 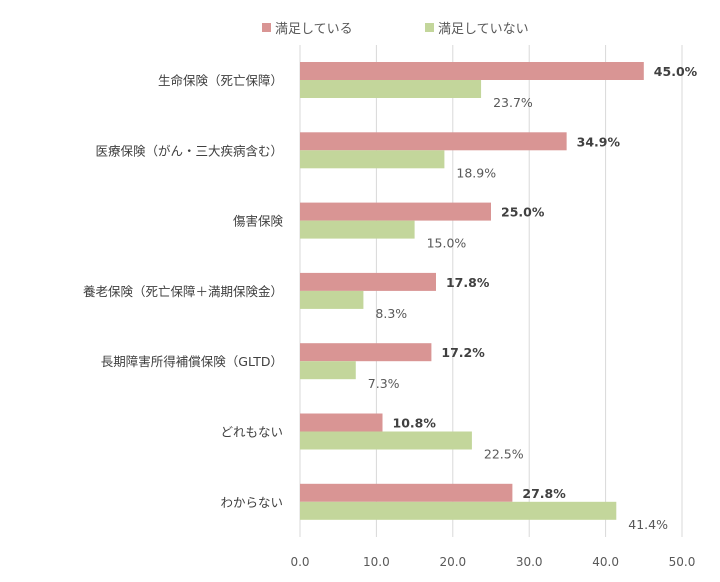 I want to click on legend-label: 満足していない, so click(x=483, y=29).